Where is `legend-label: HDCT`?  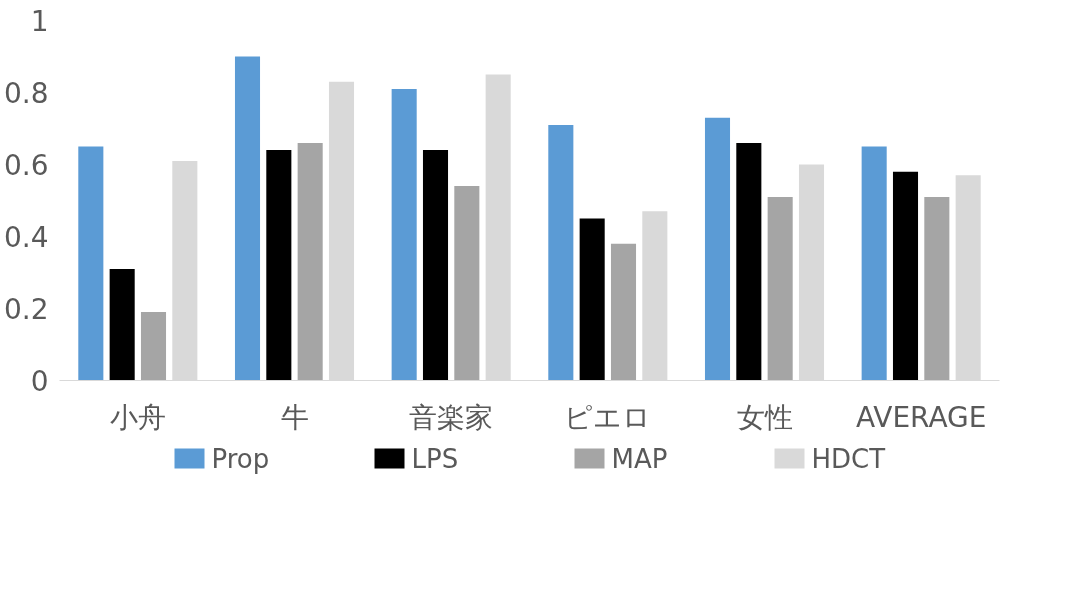 legend-label: HDCT is located at coordinates (848, 458).